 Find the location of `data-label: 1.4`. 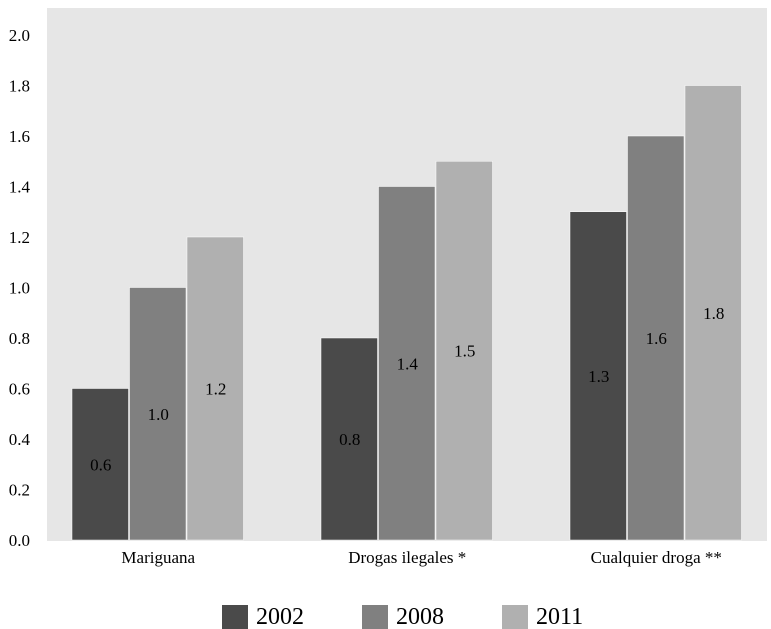

data-label: 1.4 is located at coordinates (408, 363).